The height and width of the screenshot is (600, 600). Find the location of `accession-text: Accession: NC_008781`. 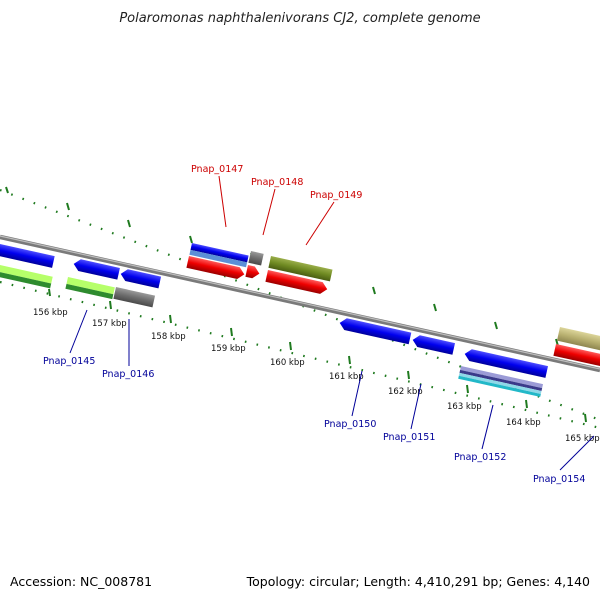

accession-text: Accession: NC_008781 is located at coordinates (81, 581).